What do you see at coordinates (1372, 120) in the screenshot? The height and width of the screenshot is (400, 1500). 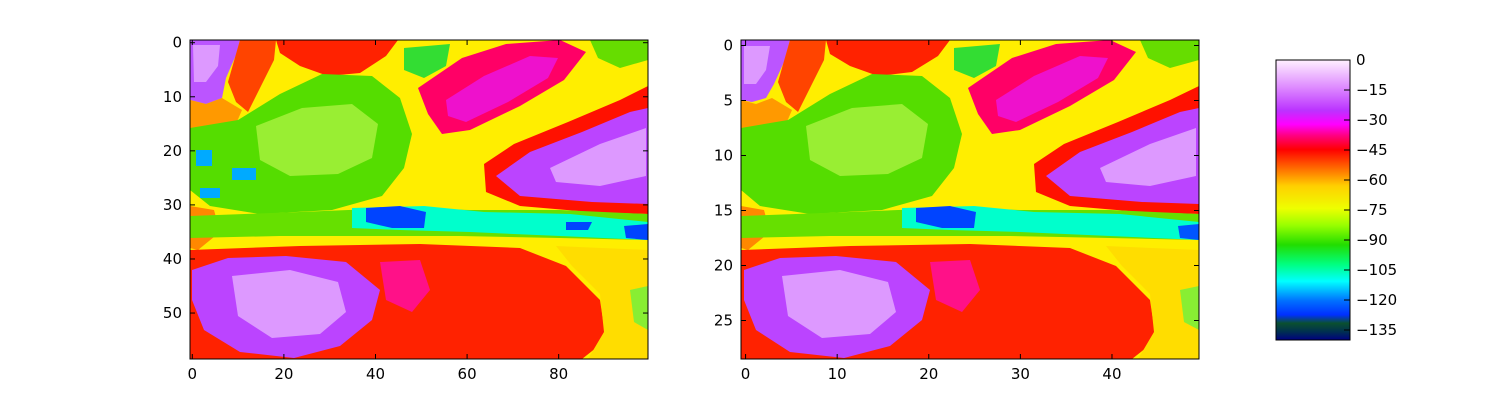 I see `colorbar-tick-label: −30` at bounding box center [1372, 120].